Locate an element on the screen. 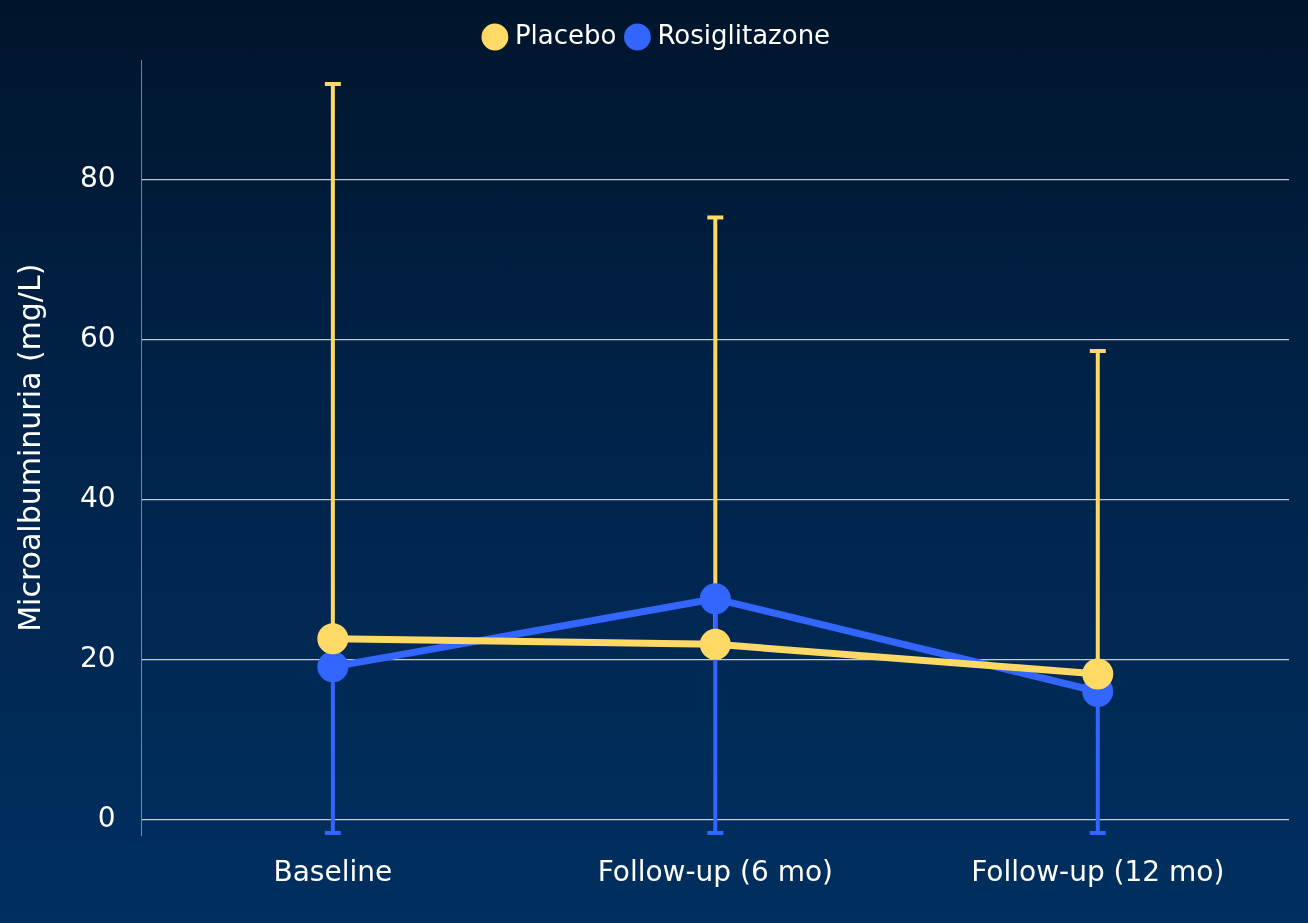 This screenshot has width=1308, height=923. y-tick-label: 40 is located at coordinates (97, 497).